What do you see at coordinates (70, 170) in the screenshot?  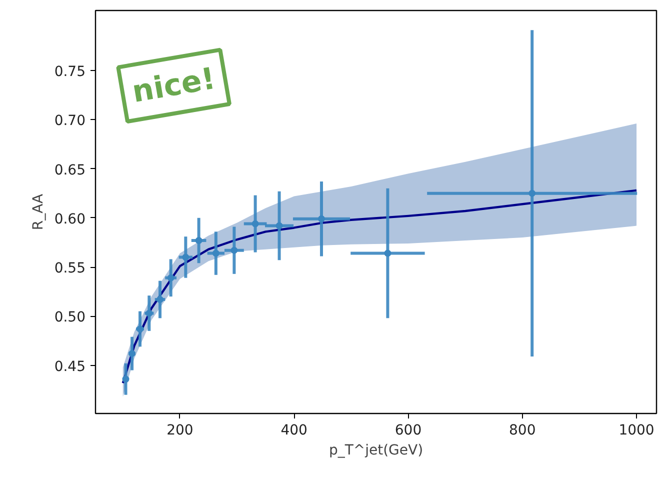 I see `y-tick-label: 0.65` at bounding box center [70, 170].